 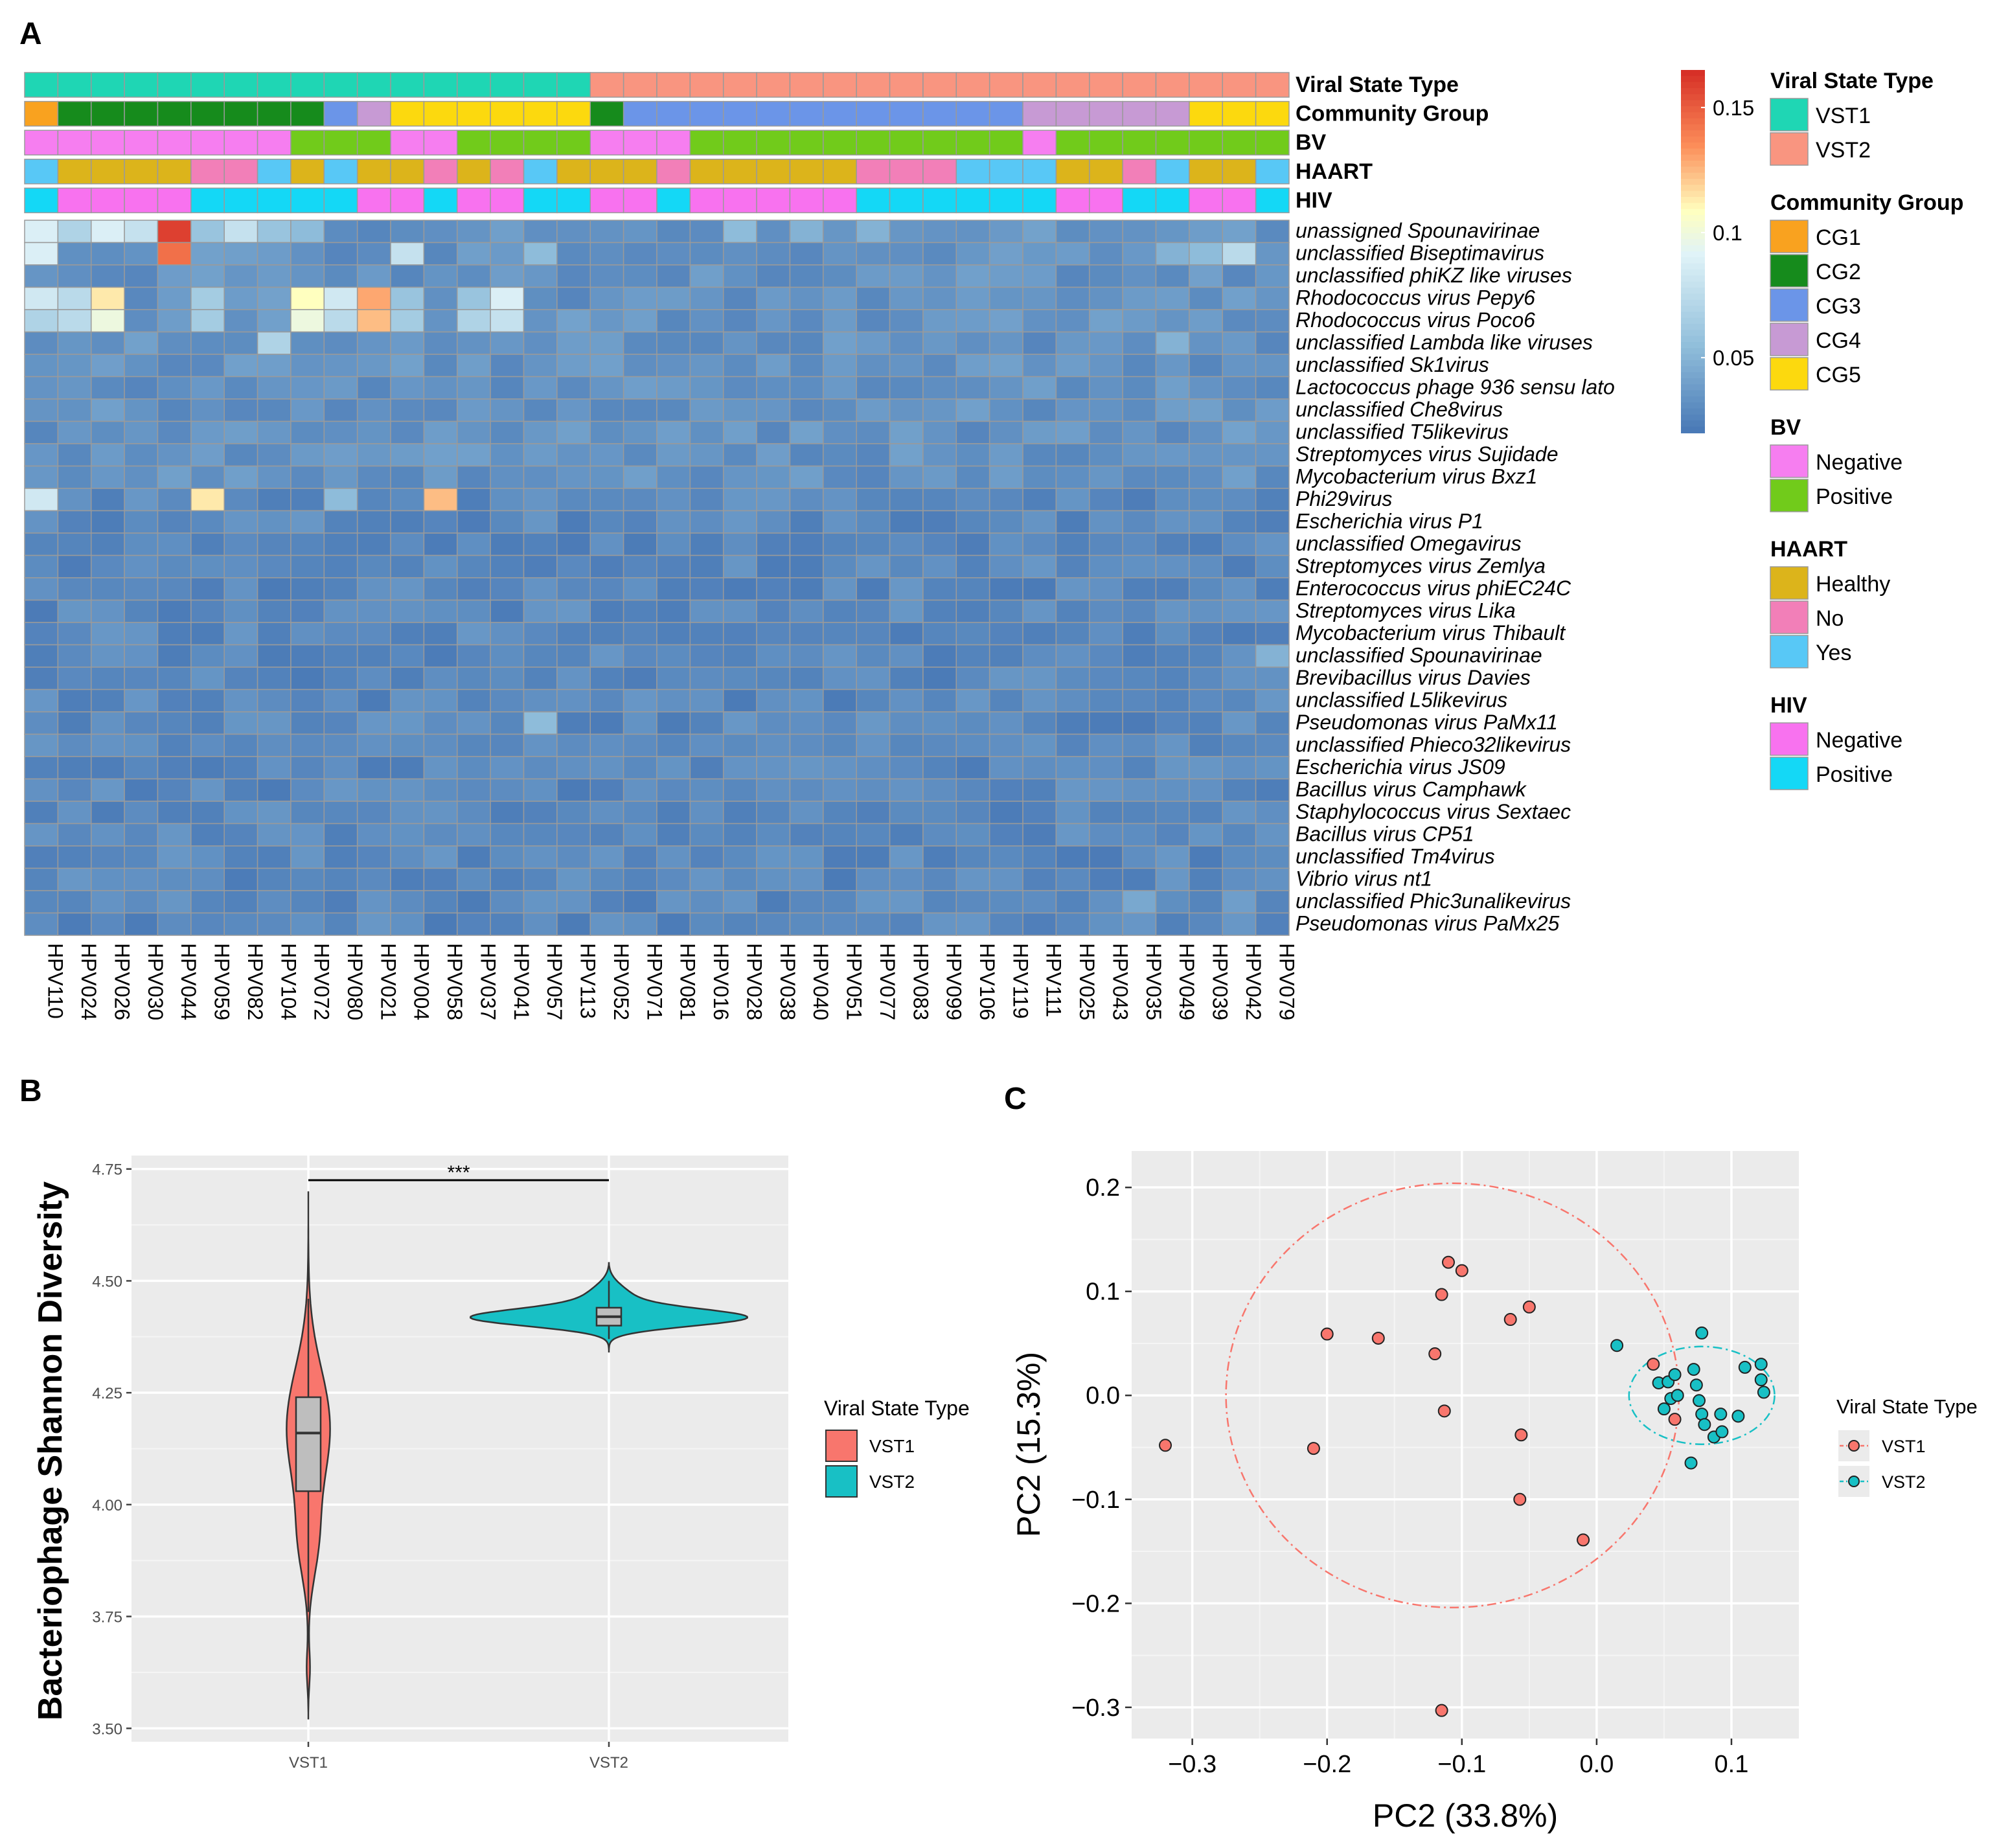 I want to click on heatmap-row-label: Enterococcus virus phiEC24C, so click(x=1433, y=588).